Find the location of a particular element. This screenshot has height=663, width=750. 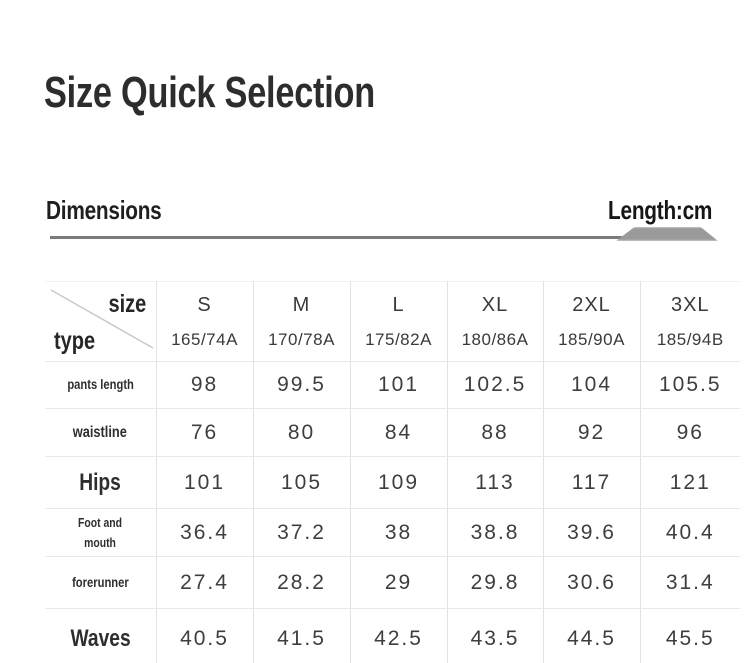

corner-cell: size type is located at coordinates (101, 321).